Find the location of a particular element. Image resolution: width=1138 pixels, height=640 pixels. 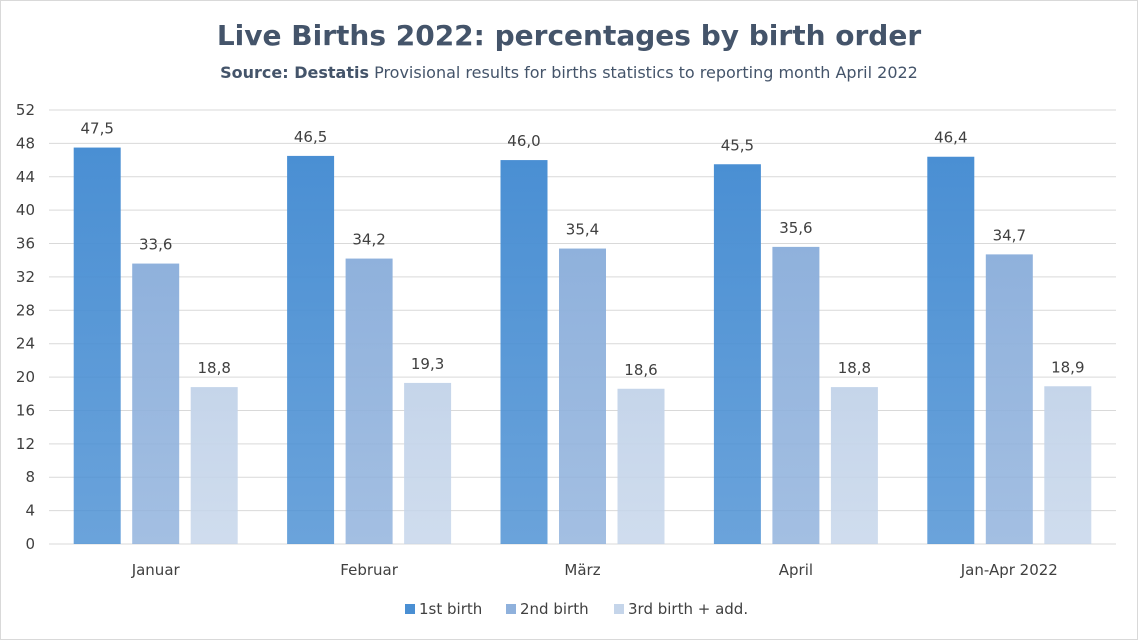

y-tick-label: 24 is located at coordinates (25, 344).